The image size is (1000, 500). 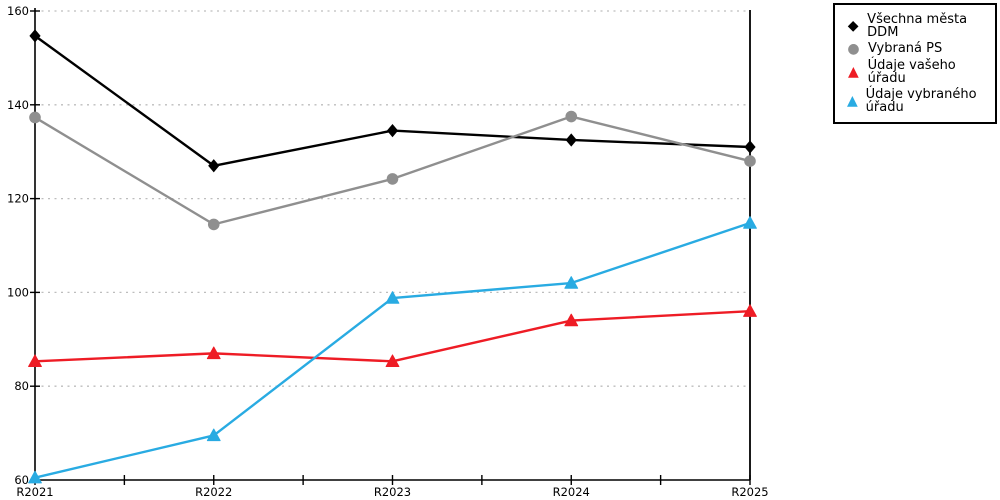 I want to click on legend-item: ▲ Údaje vašeho úřadu, so click(x=920, y=72).